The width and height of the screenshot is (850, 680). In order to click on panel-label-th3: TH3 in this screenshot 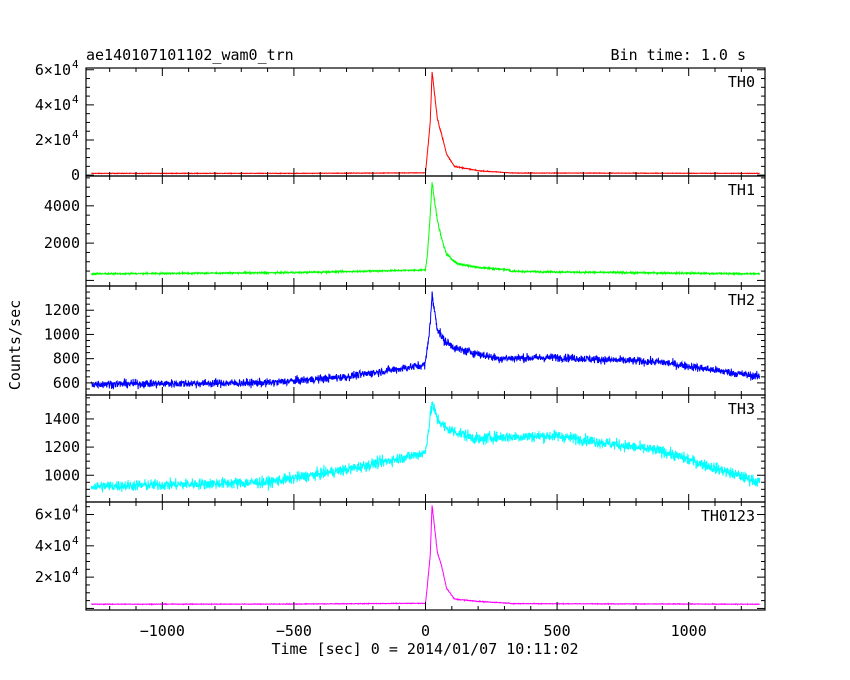, I will do `click(741, 409)`.